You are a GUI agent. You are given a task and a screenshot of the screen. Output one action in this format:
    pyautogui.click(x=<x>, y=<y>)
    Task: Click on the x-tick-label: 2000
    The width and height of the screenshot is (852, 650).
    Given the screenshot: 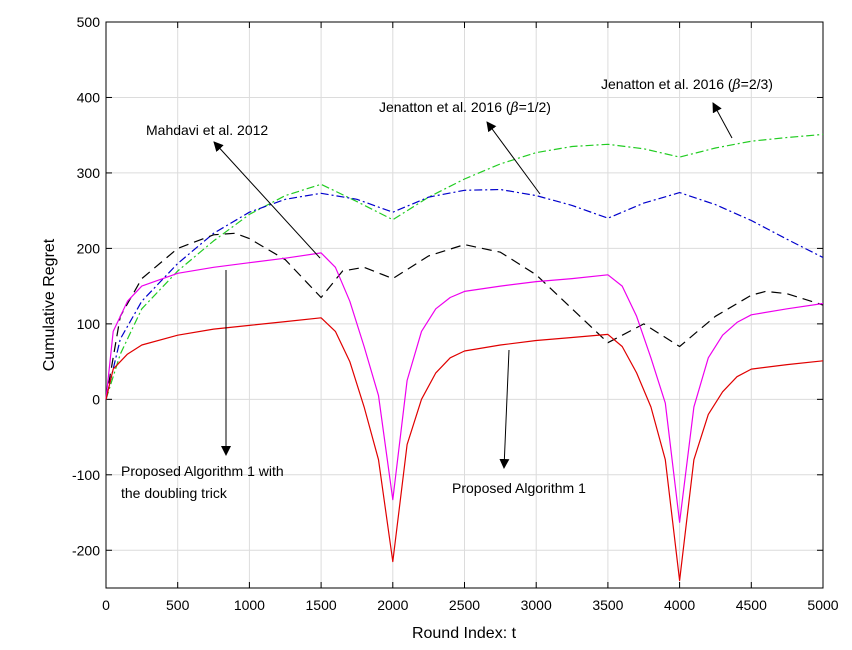 What is the action you would take?
    pyautogui.click(x=392, y=605)
    